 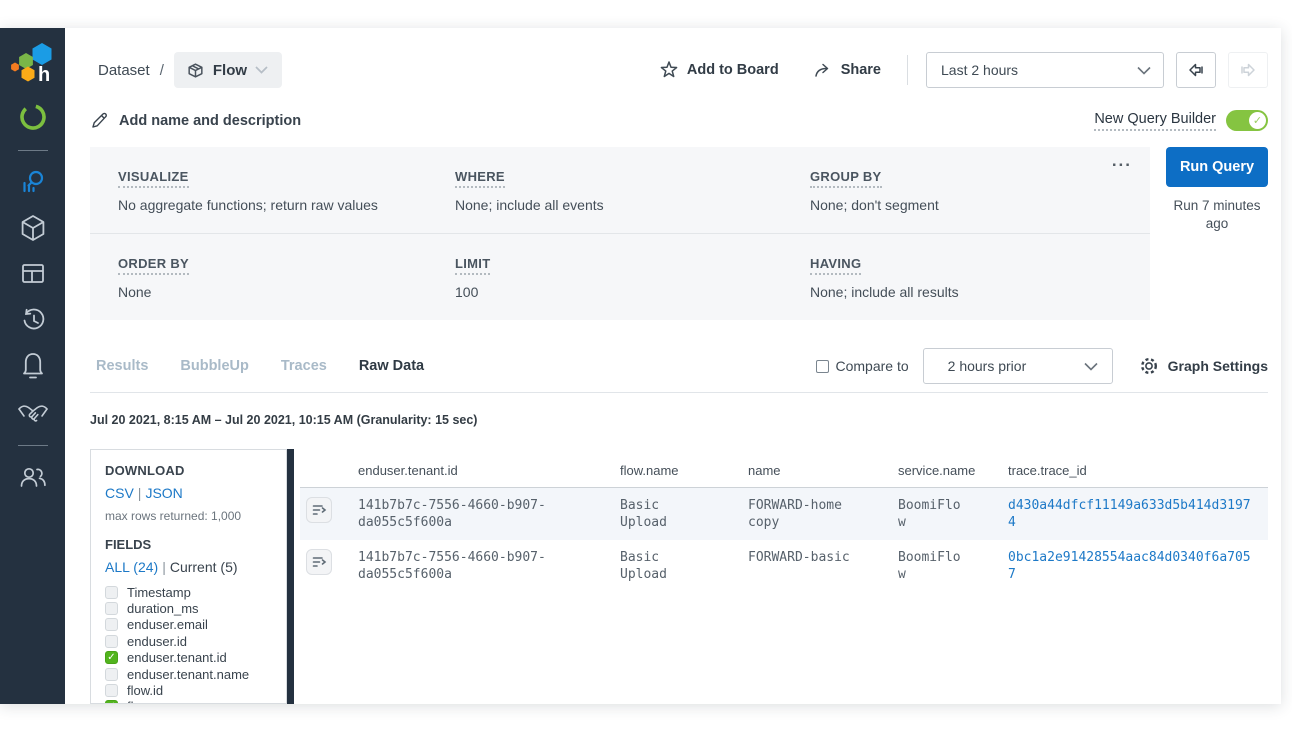 I want to click on query-history-forward-button, so click(x=1248, y=70).